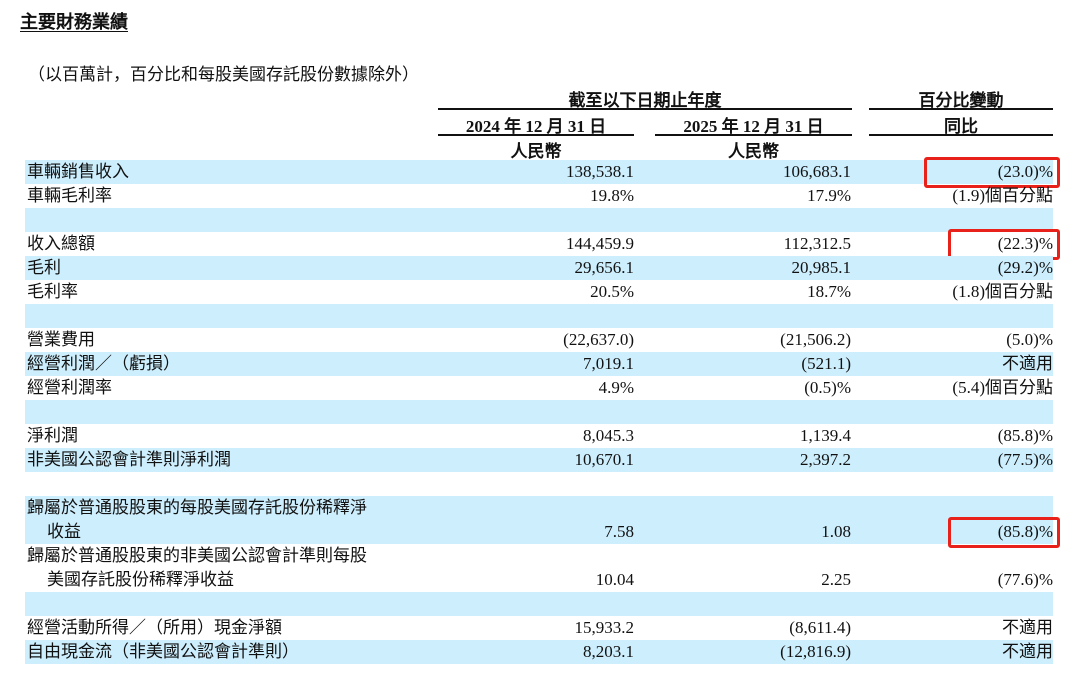  I want to click on value-2025: 112,312.5, so click(817, 243).